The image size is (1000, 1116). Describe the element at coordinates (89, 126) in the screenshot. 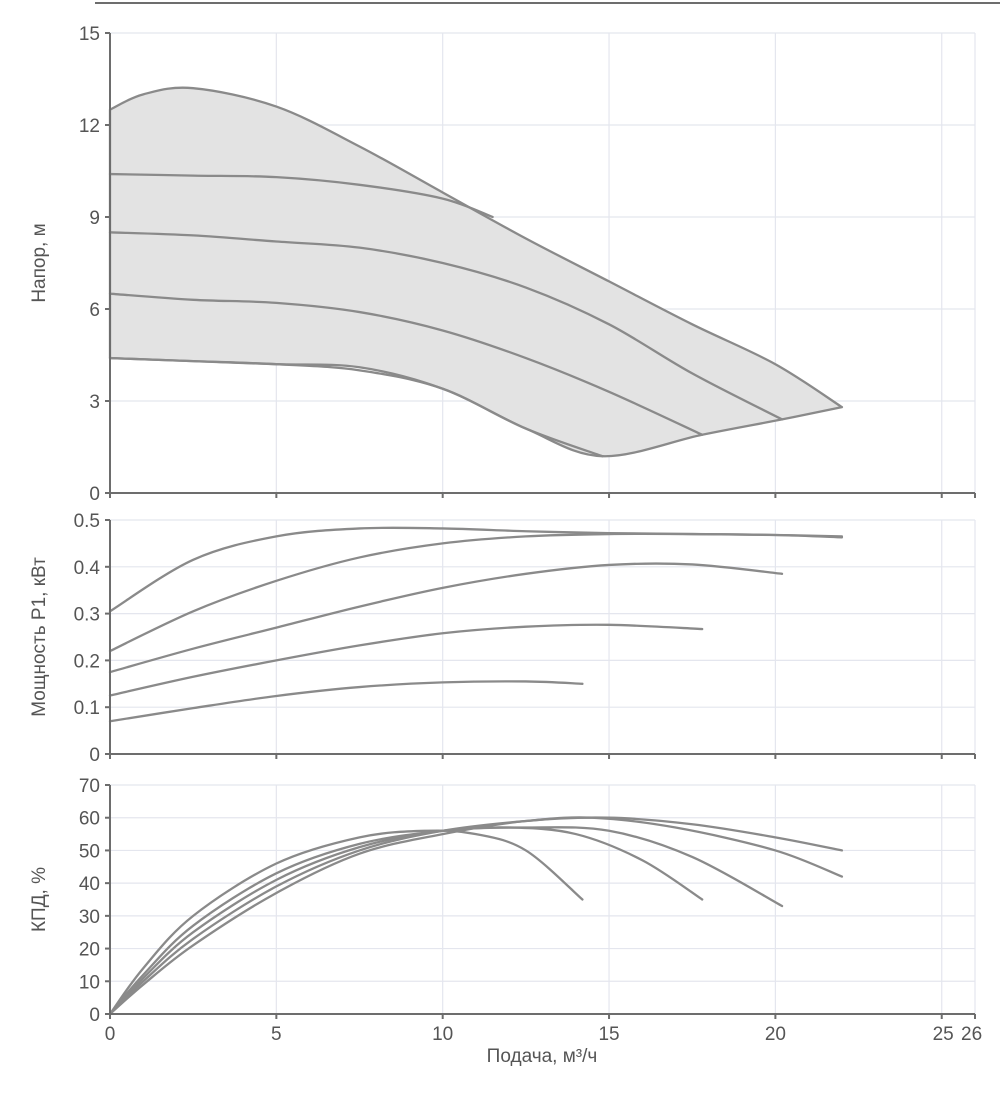

I see `head-y-tick-label: 12` at that location.